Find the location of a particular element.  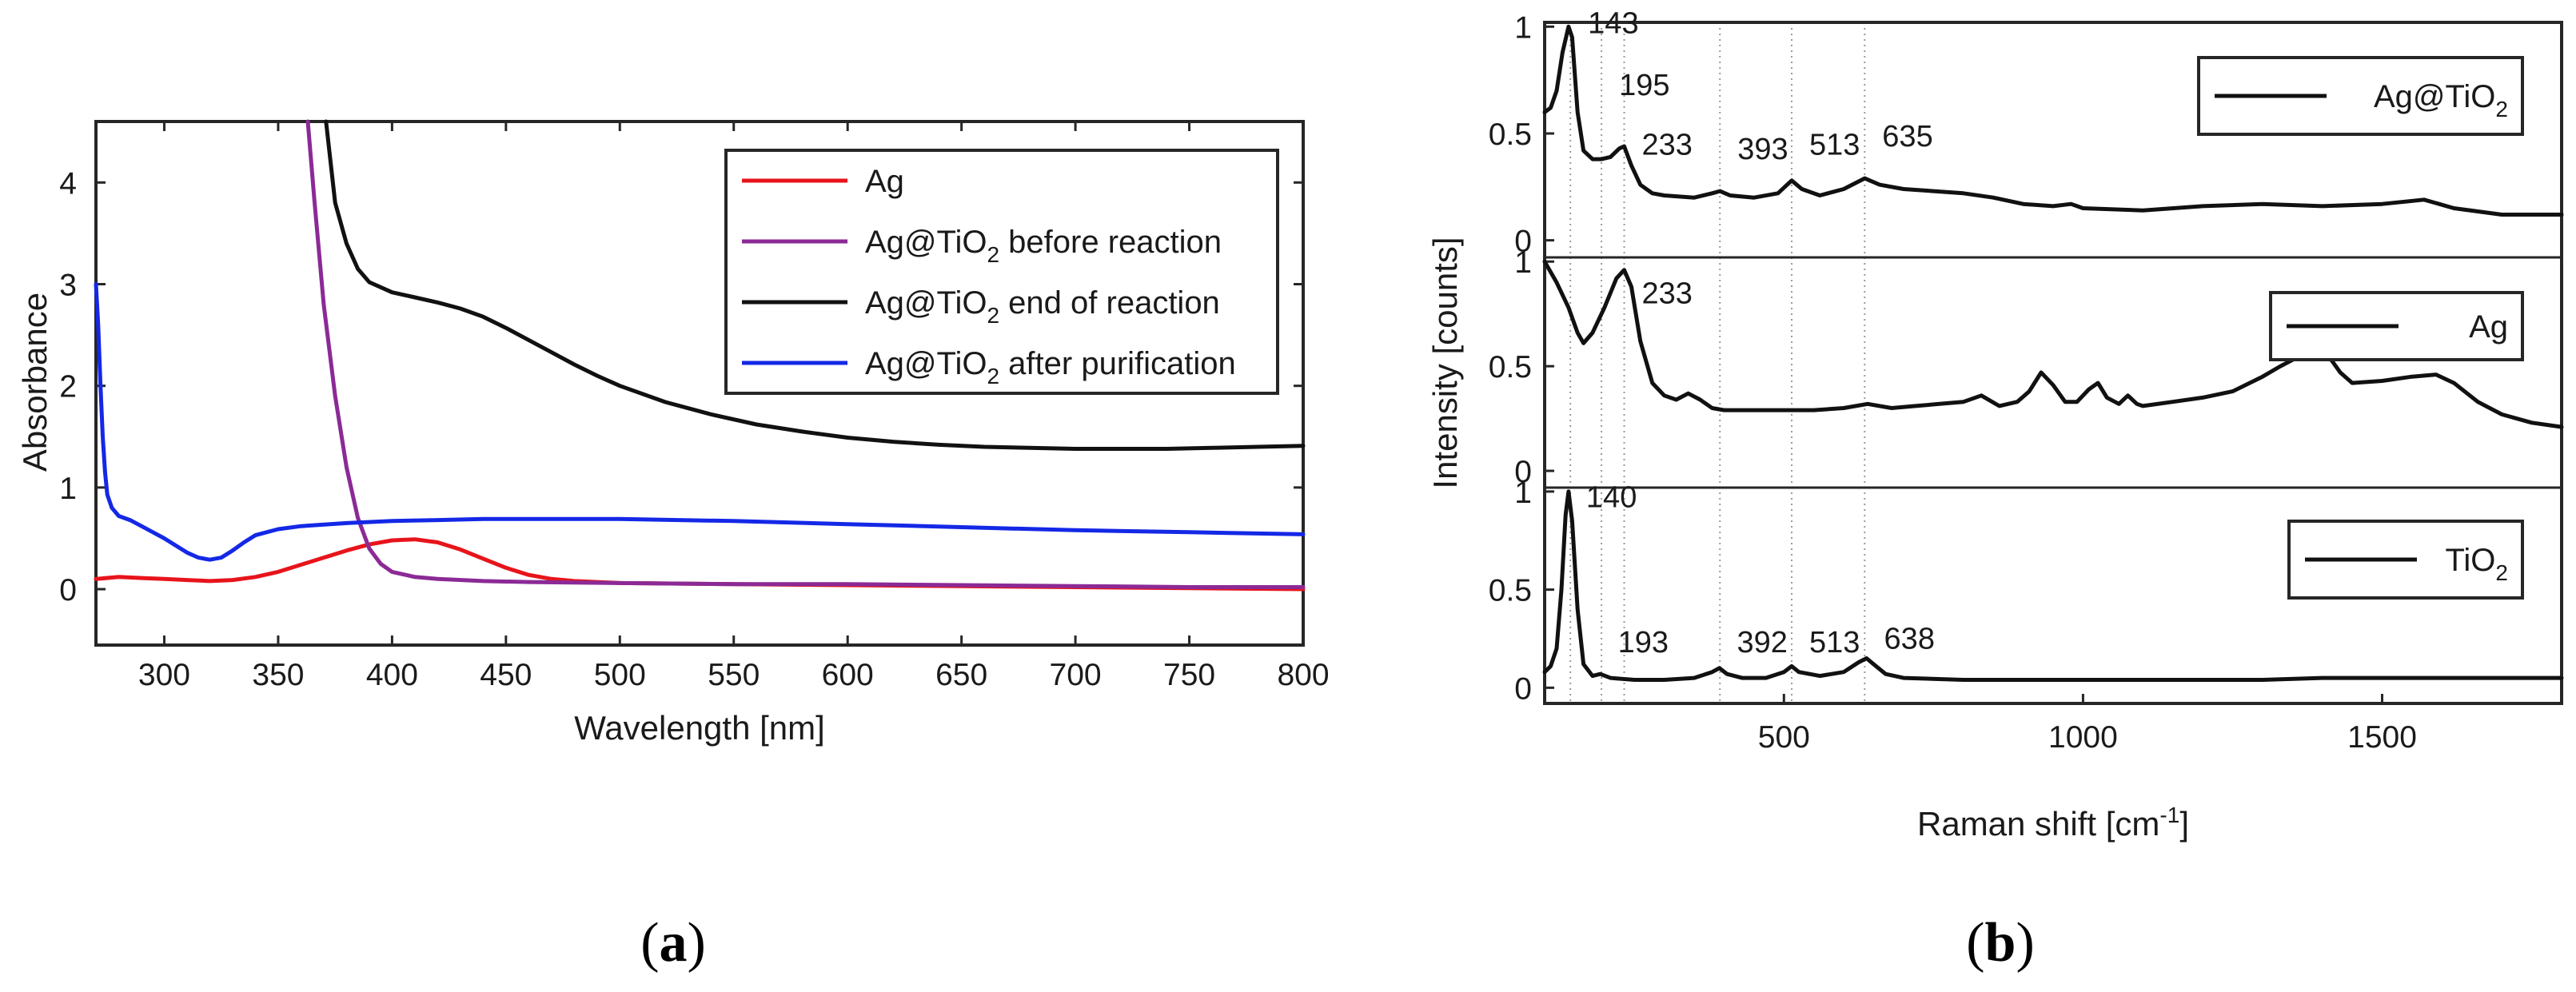

panel-b-peak-label: 193 is located at coordinates (1644, 642).